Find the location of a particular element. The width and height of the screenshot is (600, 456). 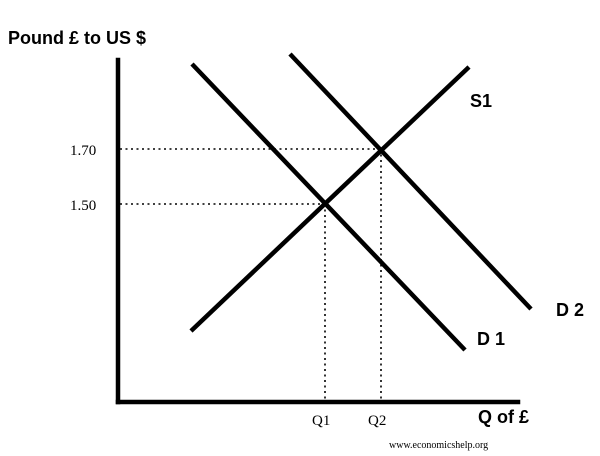

x-tick-label-q1: Q1 is located at coordinates (321, 421).